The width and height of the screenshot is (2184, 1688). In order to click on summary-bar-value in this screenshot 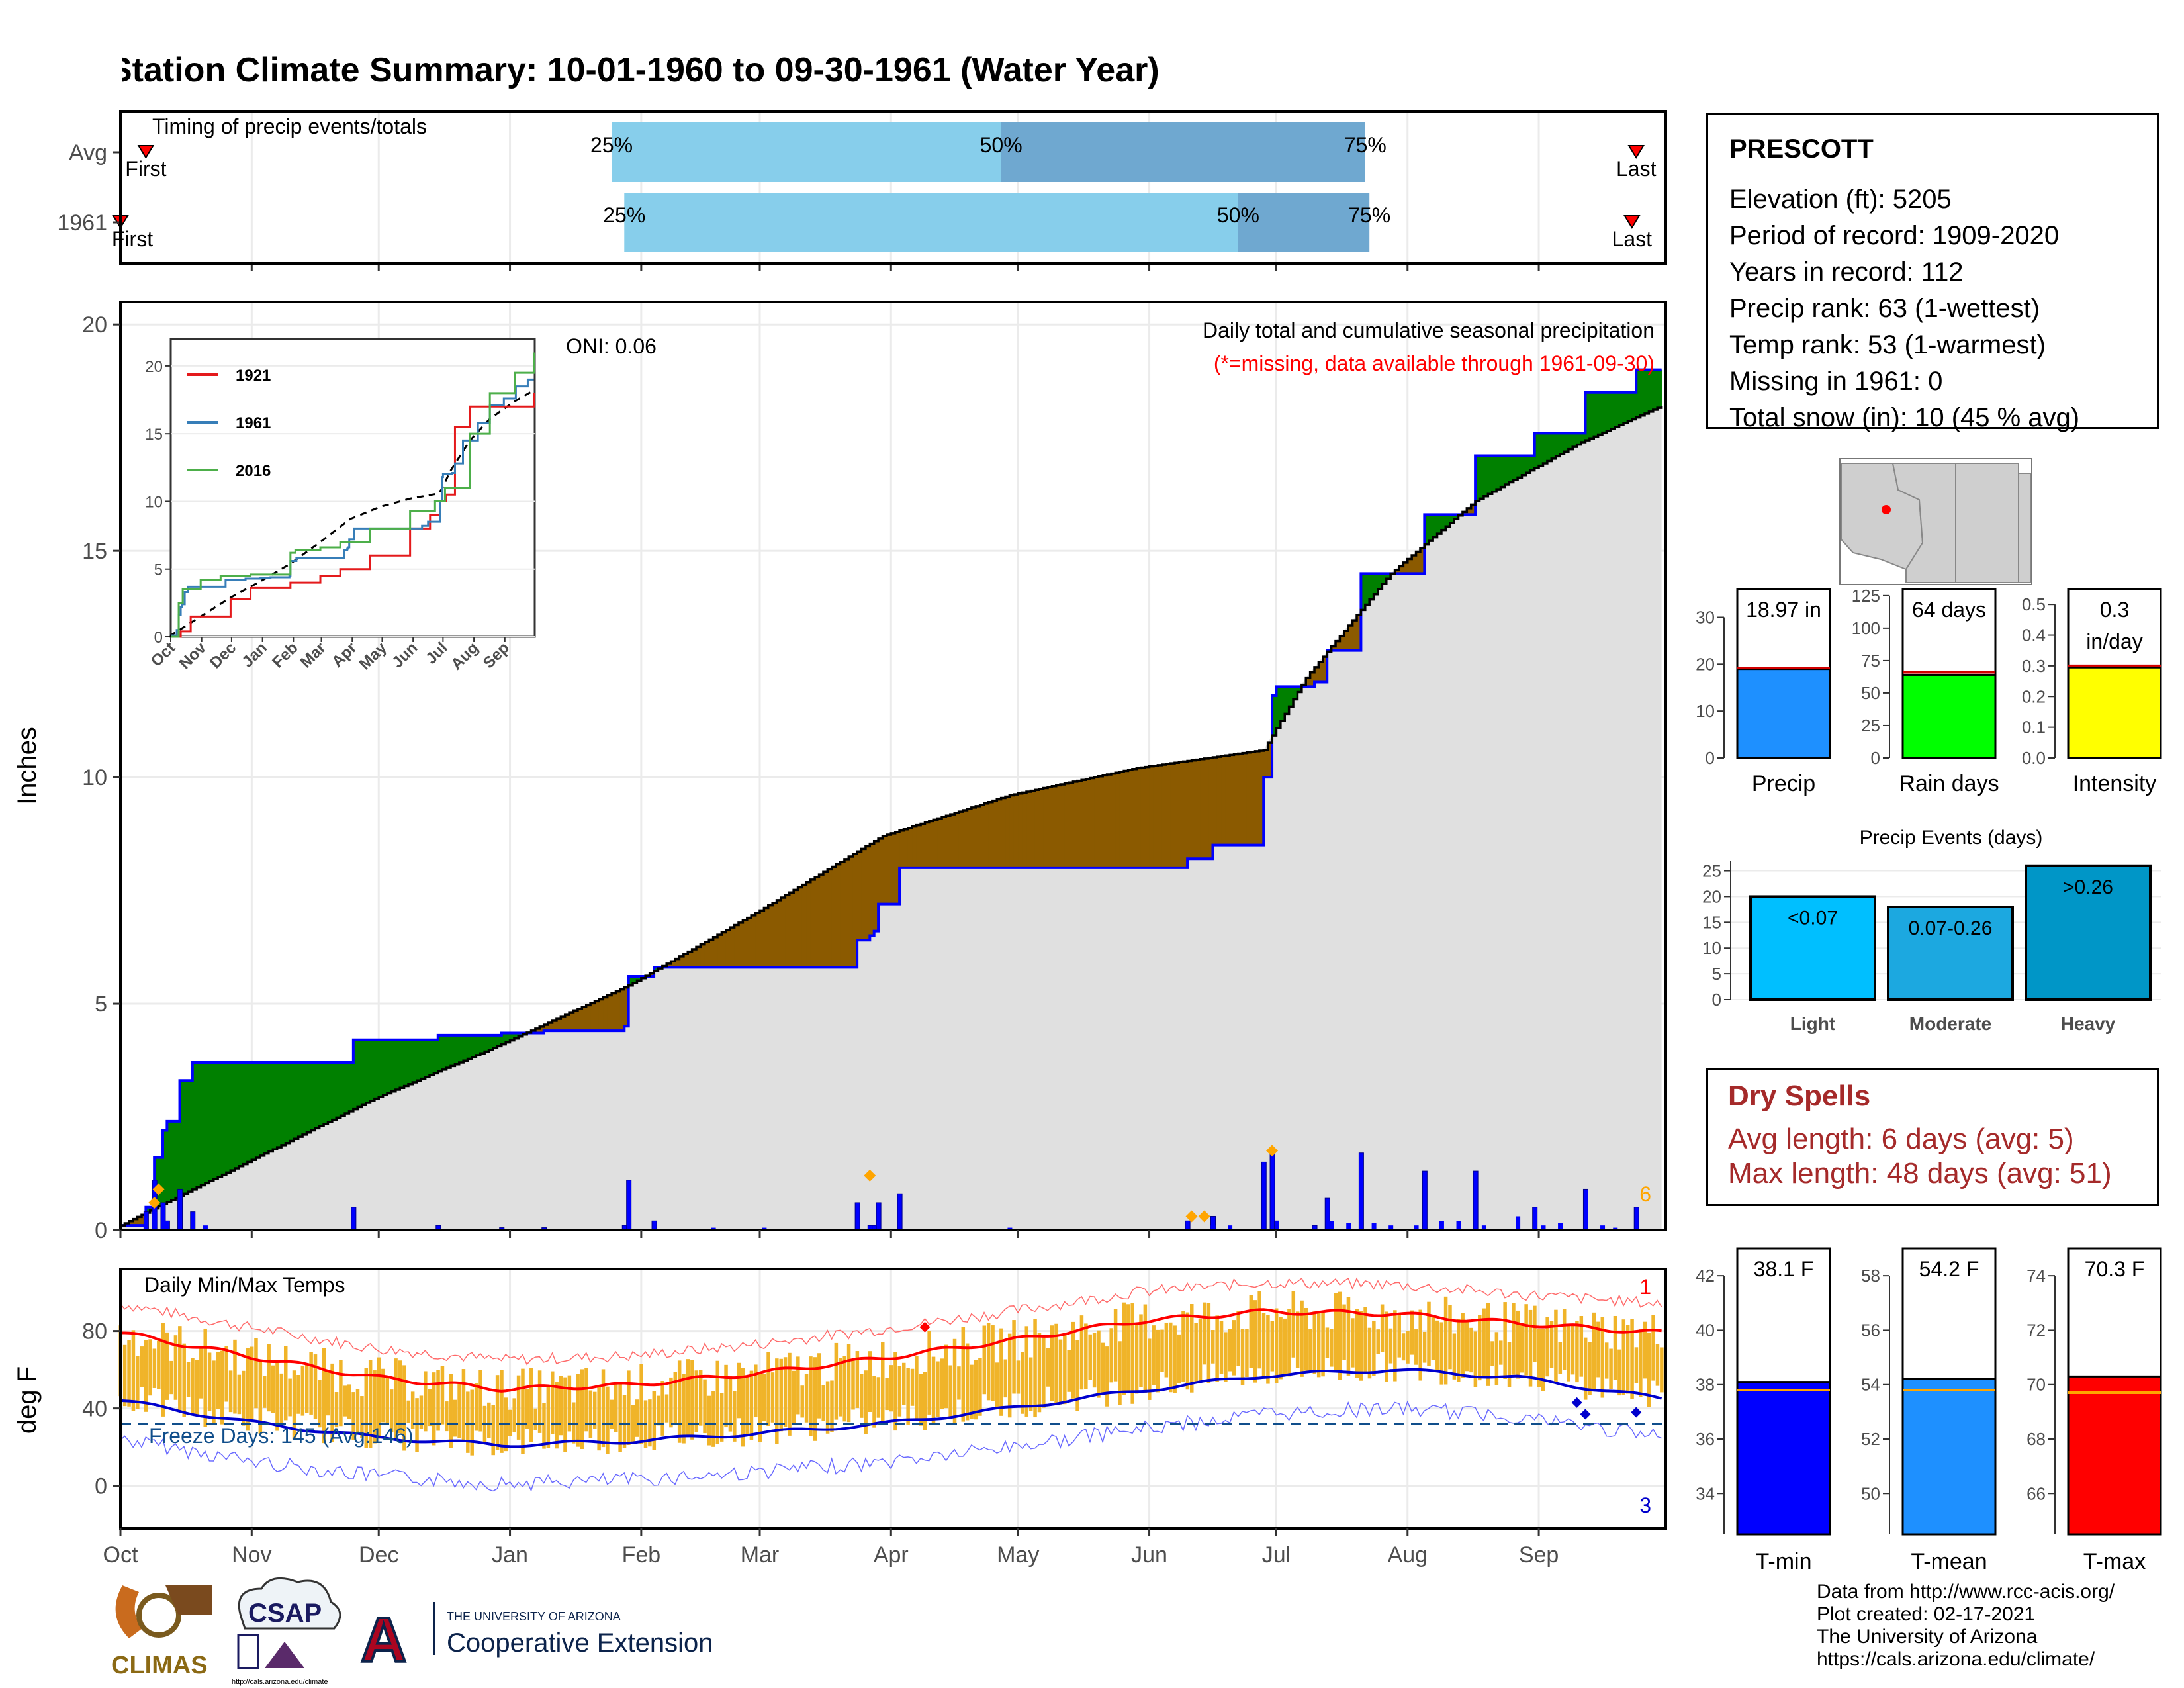, I will do `click(2114, 712)`.